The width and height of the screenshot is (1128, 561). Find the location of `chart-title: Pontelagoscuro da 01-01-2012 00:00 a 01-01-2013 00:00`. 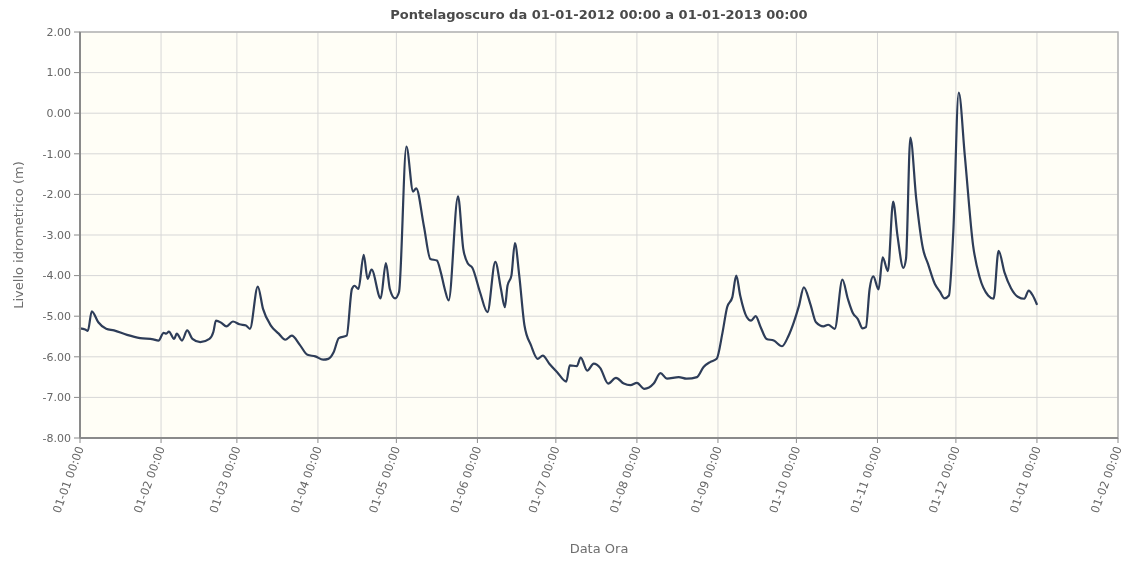

chart-title: Pontelagoscuro da 01-01-2012 00:00 a 01-01-2013 00:00 is located at coordinates (599, 14).